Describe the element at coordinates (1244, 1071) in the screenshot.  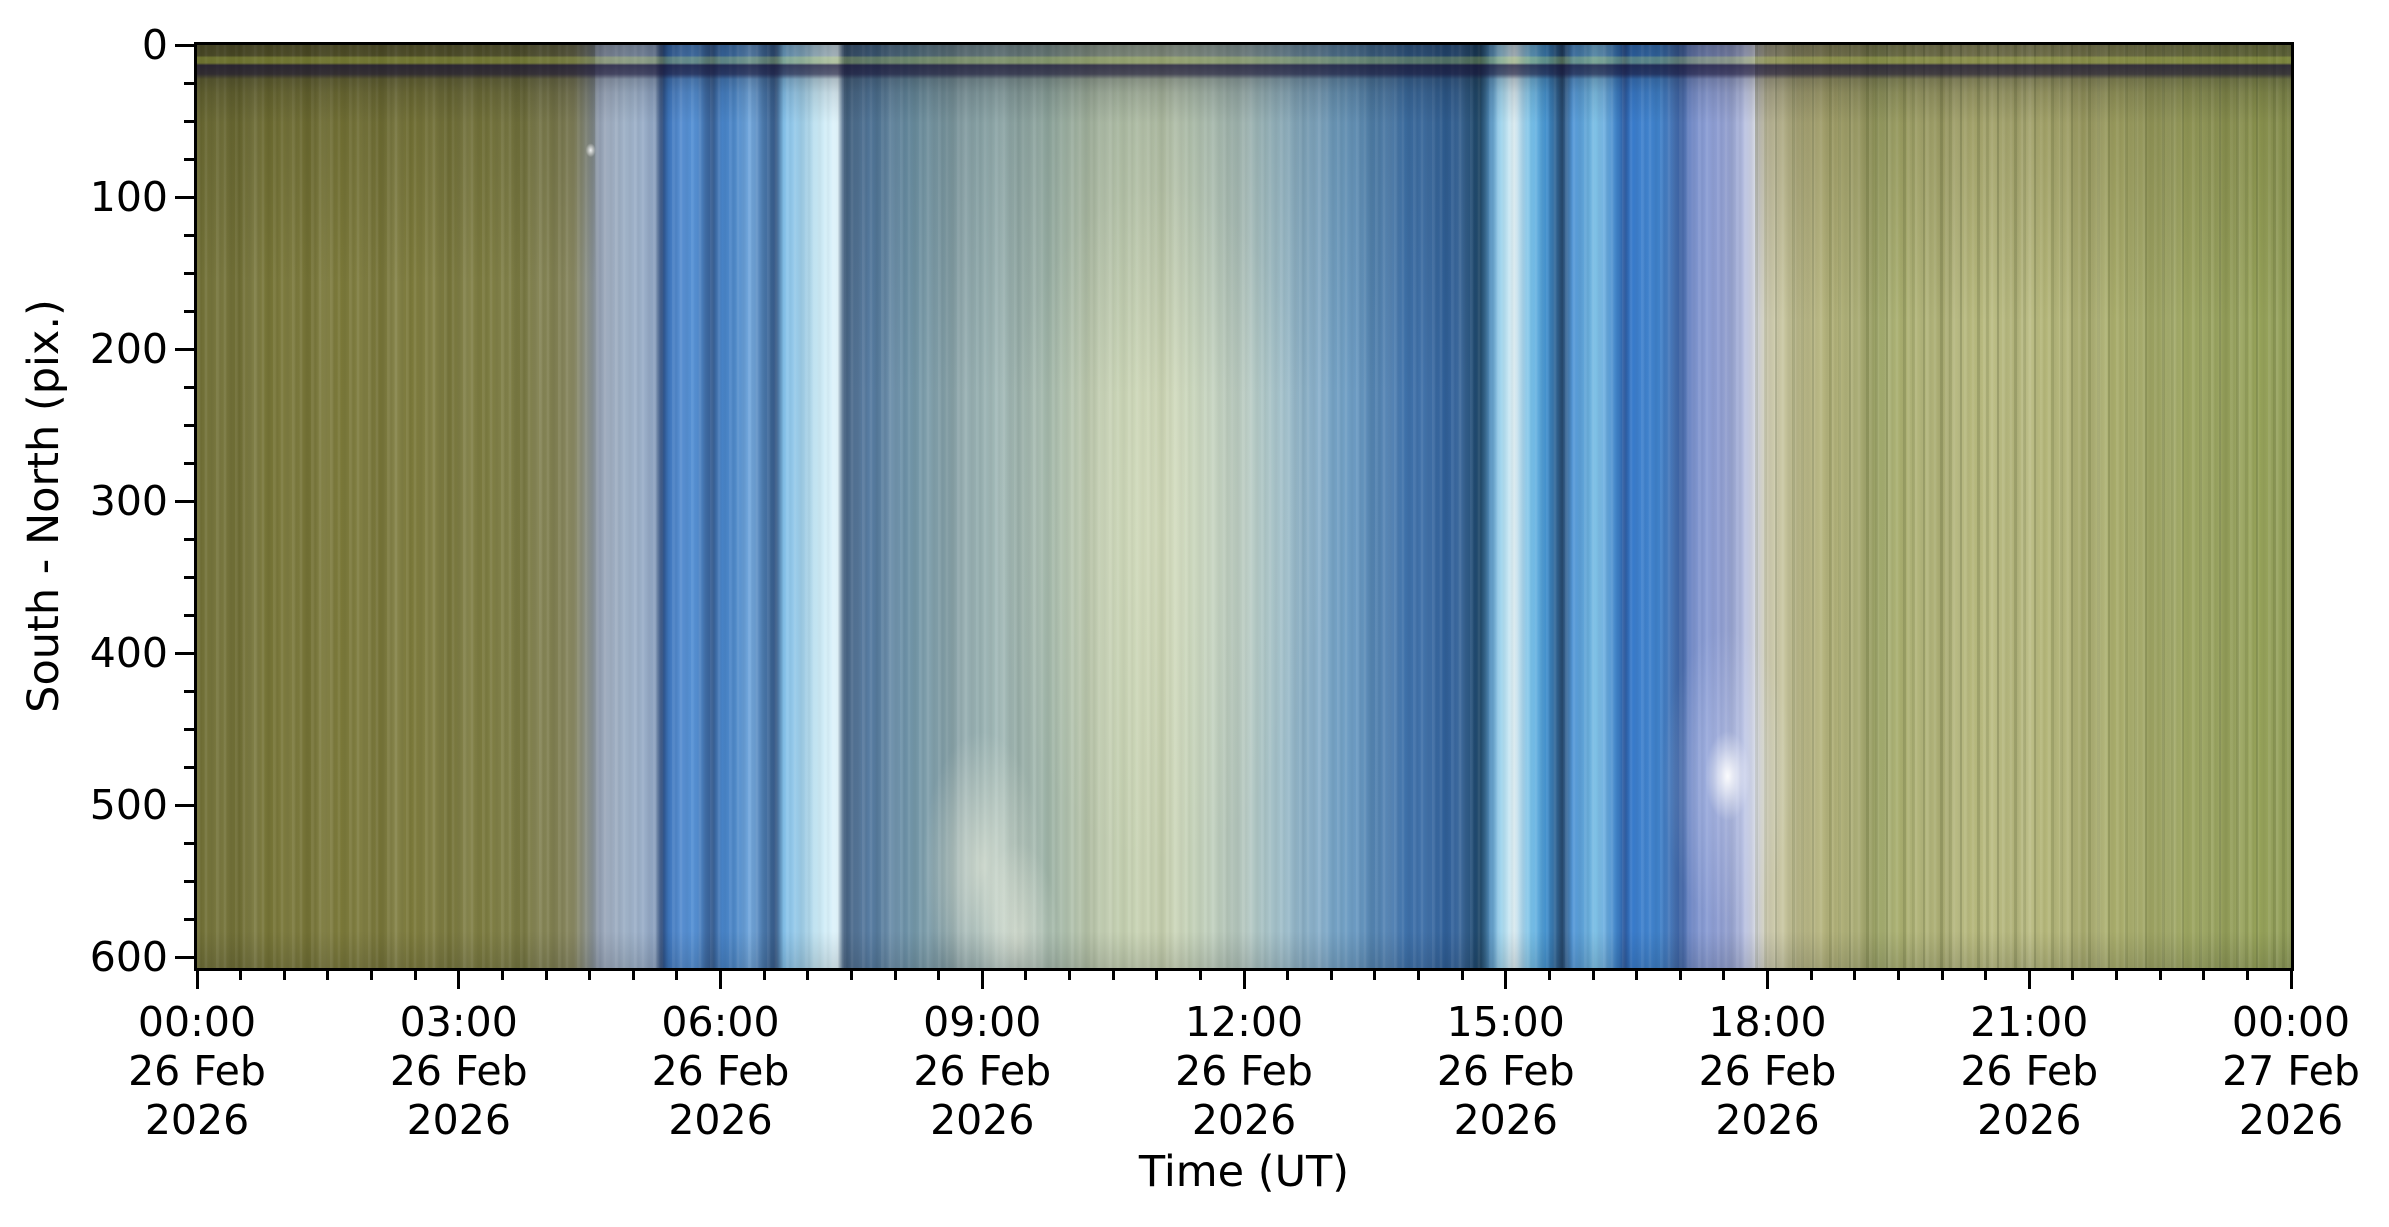
I see `x-tick-label: 12:00 26 Feb 2026` at that location.